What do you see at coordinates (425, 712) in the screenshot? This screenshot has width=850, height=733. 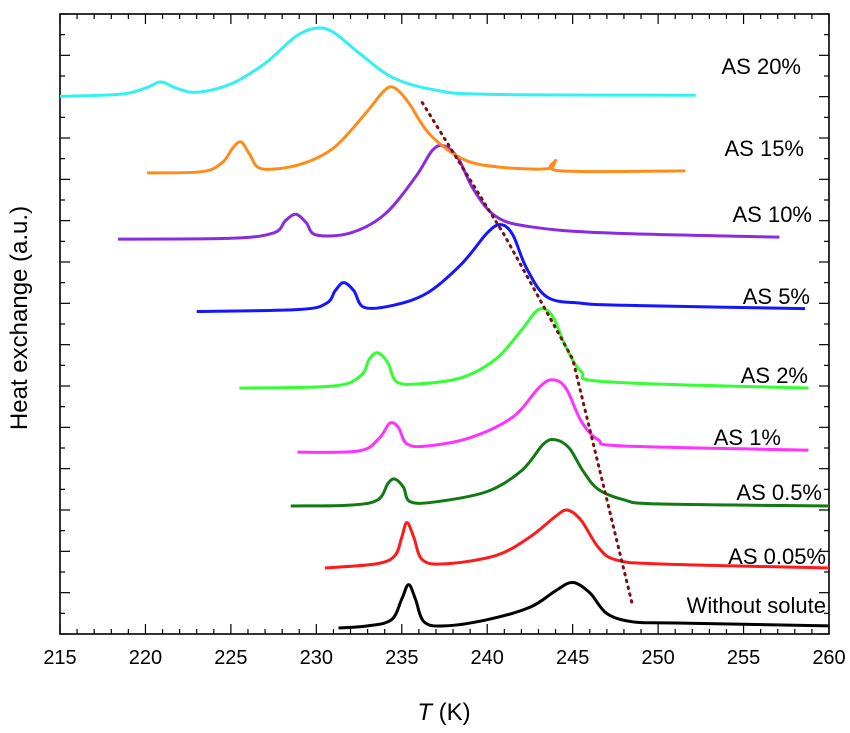 I see `x-axis-symbol: T` at bounding box center [425, 712].